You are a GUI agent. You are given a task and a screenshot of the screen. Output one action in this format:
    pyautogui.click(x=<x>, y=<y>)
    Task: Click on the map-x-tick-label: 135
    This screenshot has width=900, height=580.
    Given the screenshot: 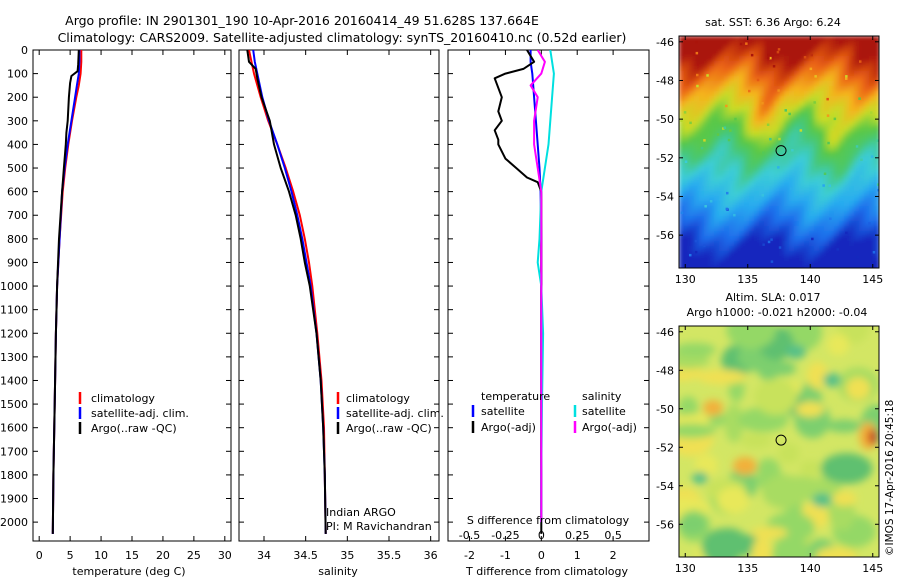 What is the action you would take?
    pyautogui.click(x=747, y=279)
    